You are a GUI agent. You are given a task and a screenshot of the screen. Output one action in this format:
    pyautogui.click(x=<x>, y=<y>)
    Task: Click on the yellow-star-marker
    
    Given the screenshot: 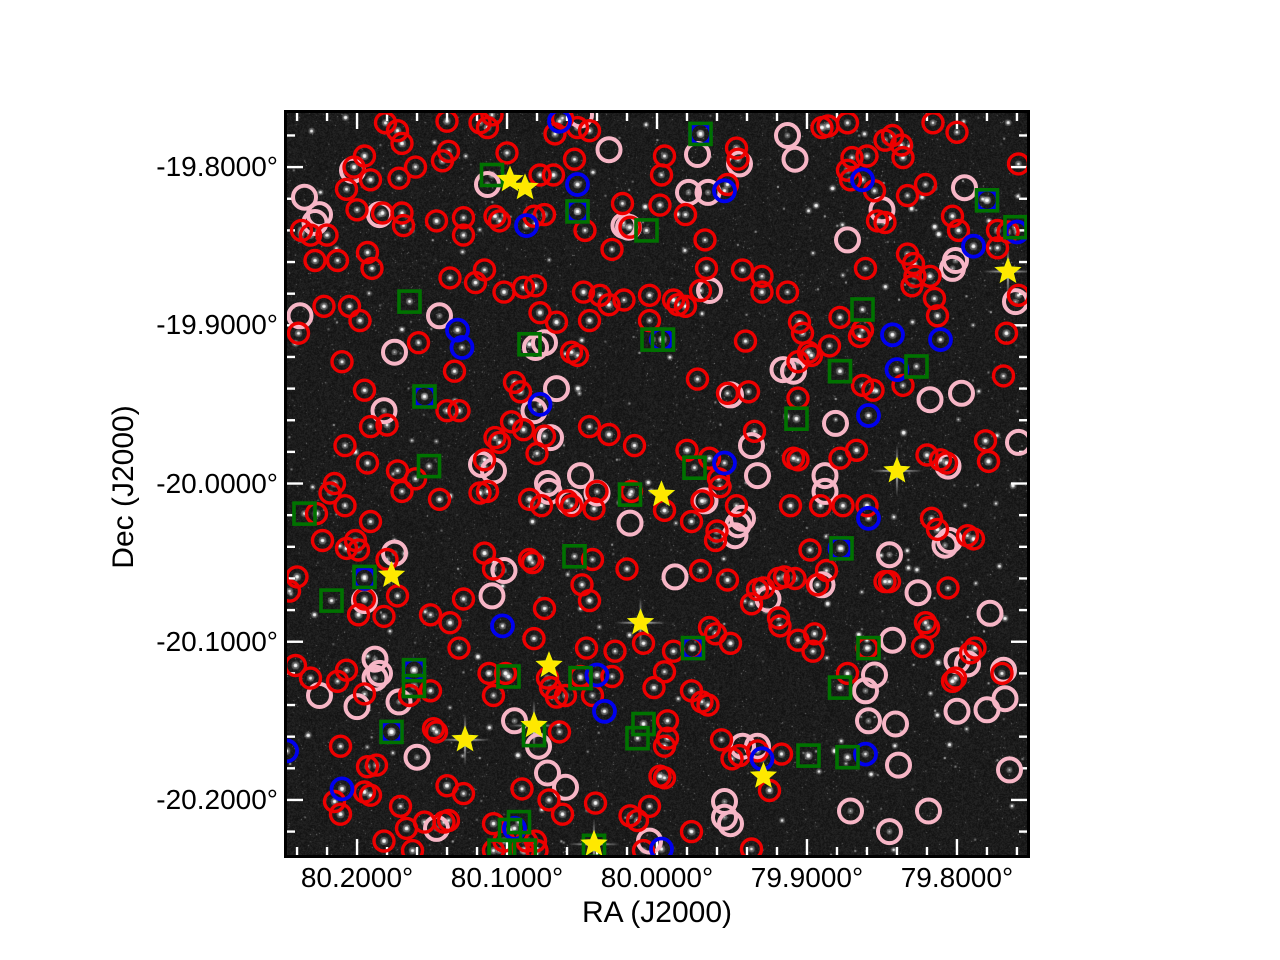 What is the action you would take?
    pyautogui.click(x=549, y=664)
    